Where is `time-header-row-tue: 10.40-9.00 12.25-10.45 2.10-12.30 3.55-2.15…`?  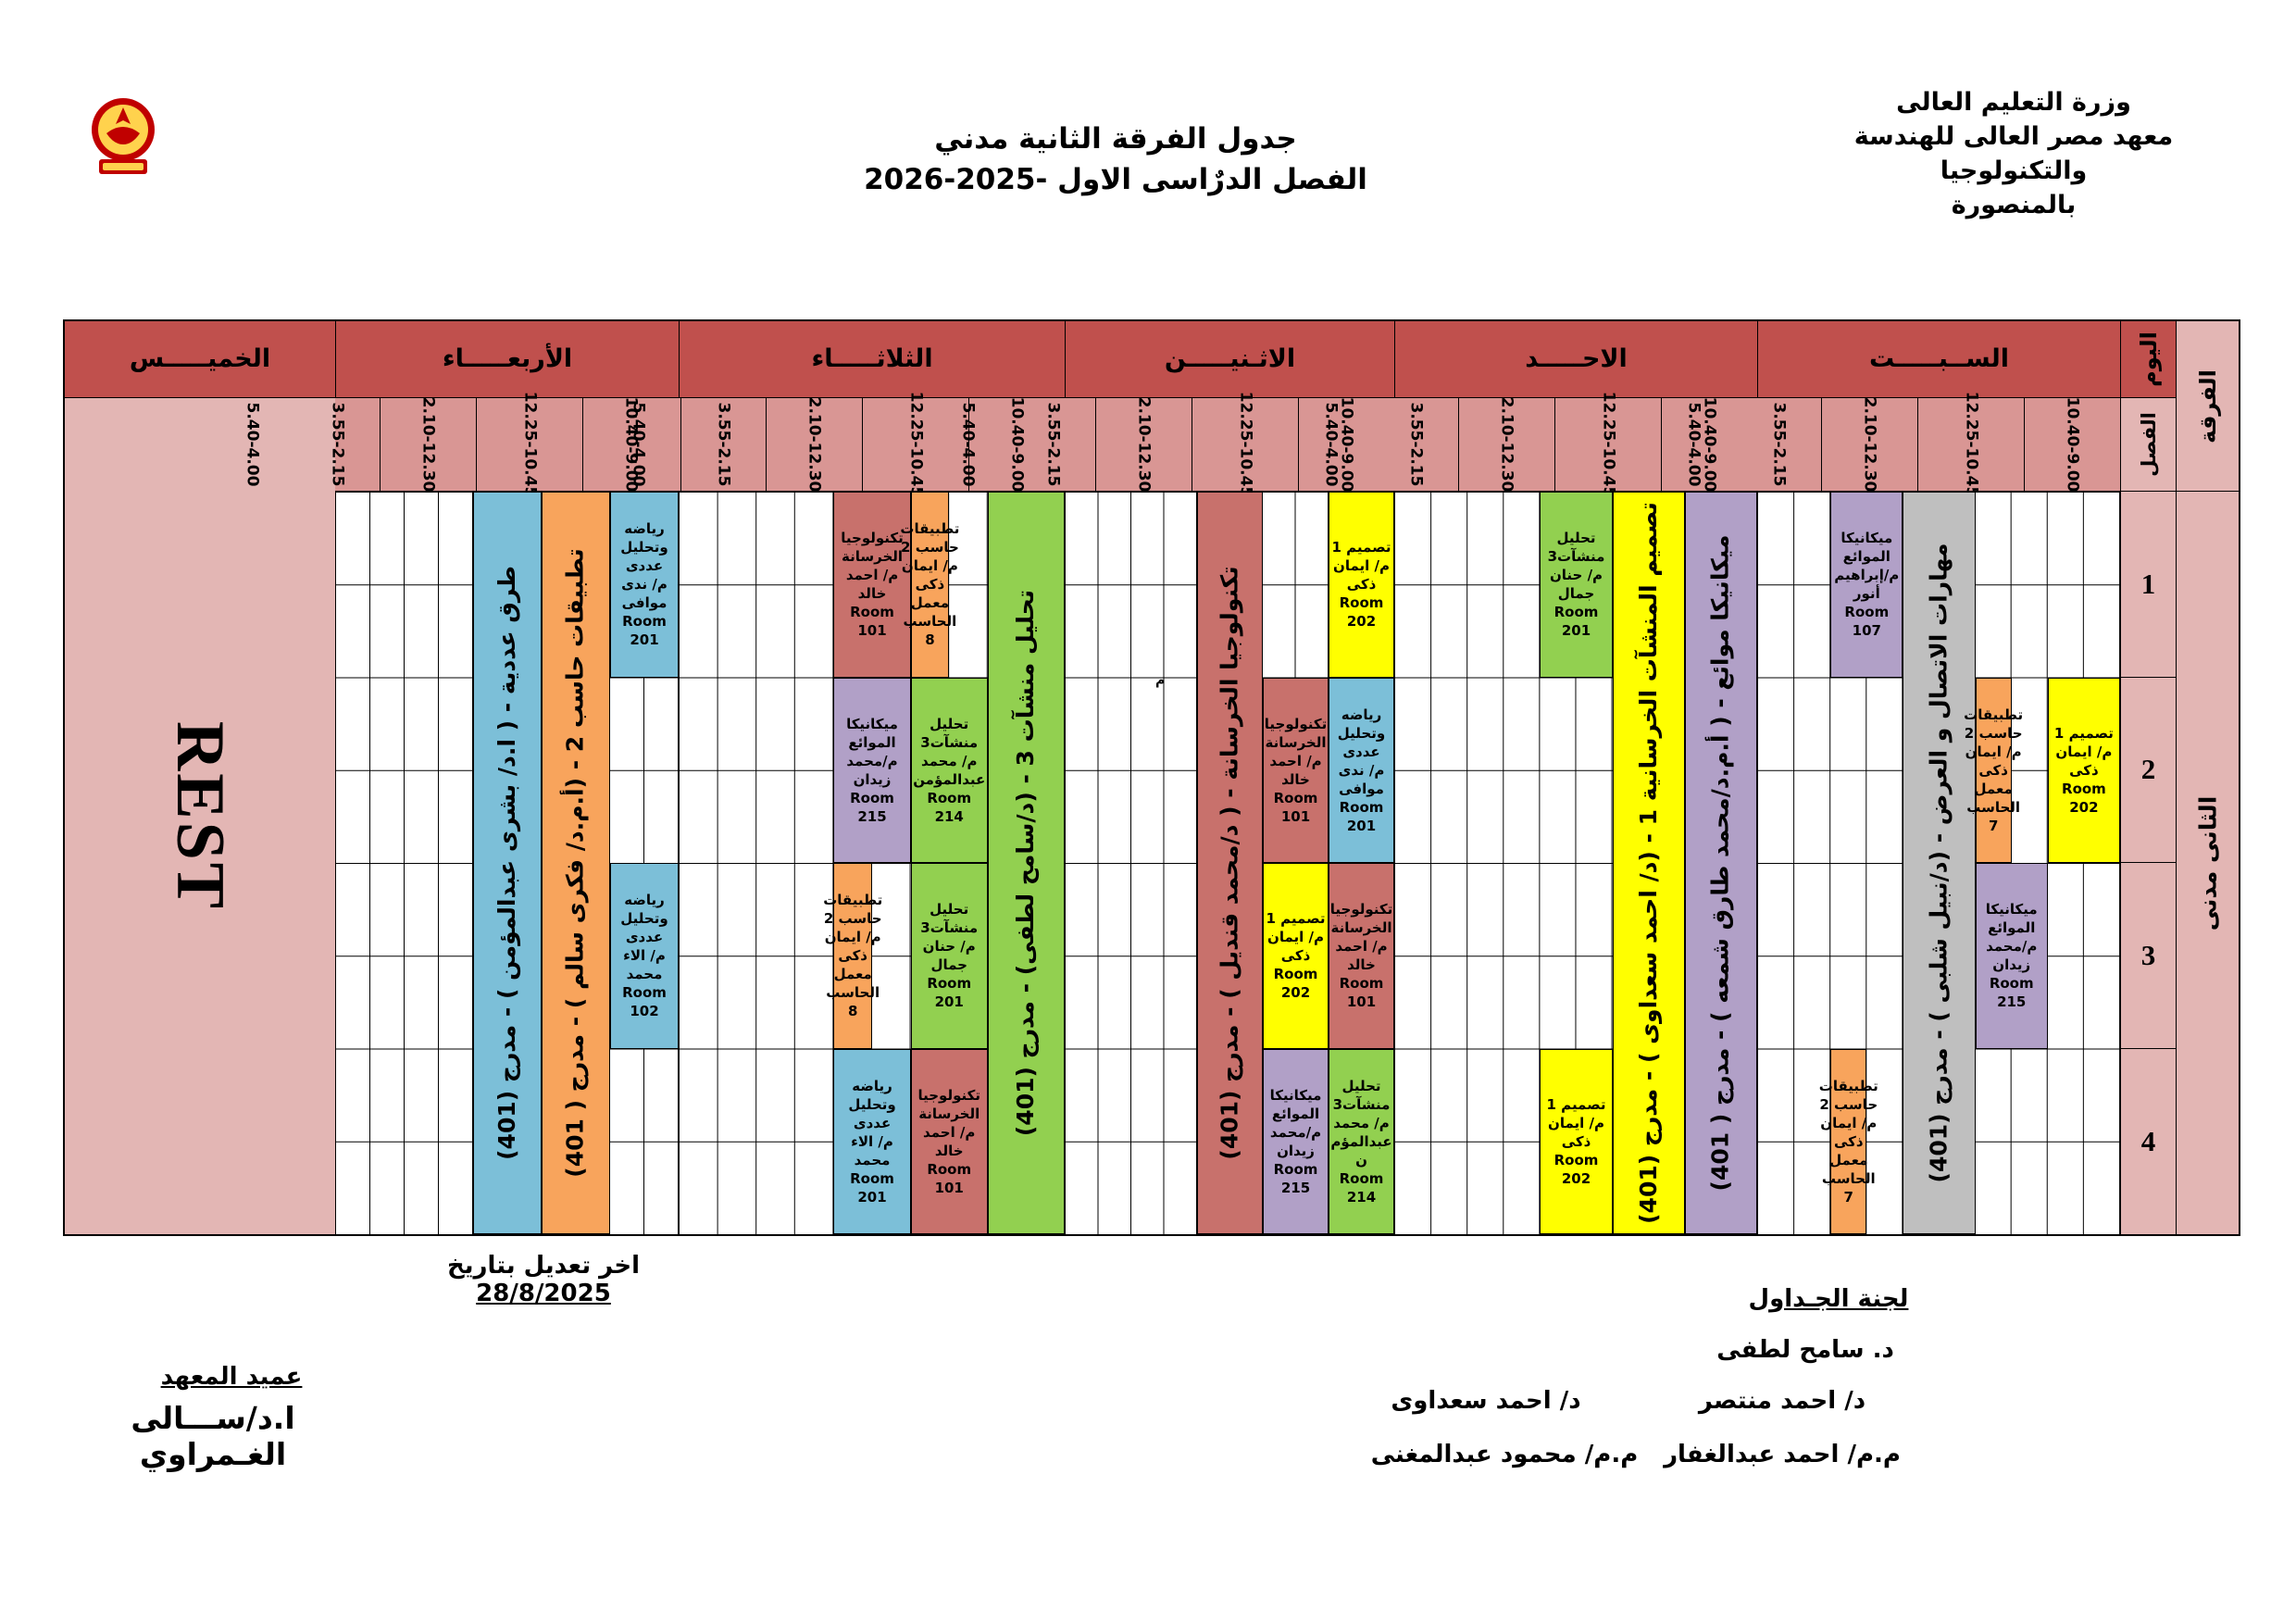 time-header-row-tue: 10.40-9.00 12.25-10.45 2.10-12.30 3.55-2.15… is located at coordinates (830, 444).